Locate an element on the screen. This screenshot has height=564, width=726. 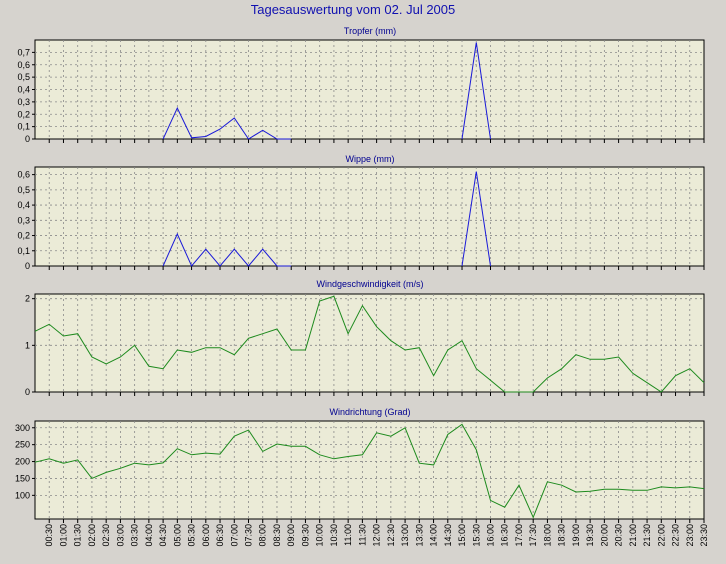
x-tick-label: 20:00 is located at coordinates (604, 535).